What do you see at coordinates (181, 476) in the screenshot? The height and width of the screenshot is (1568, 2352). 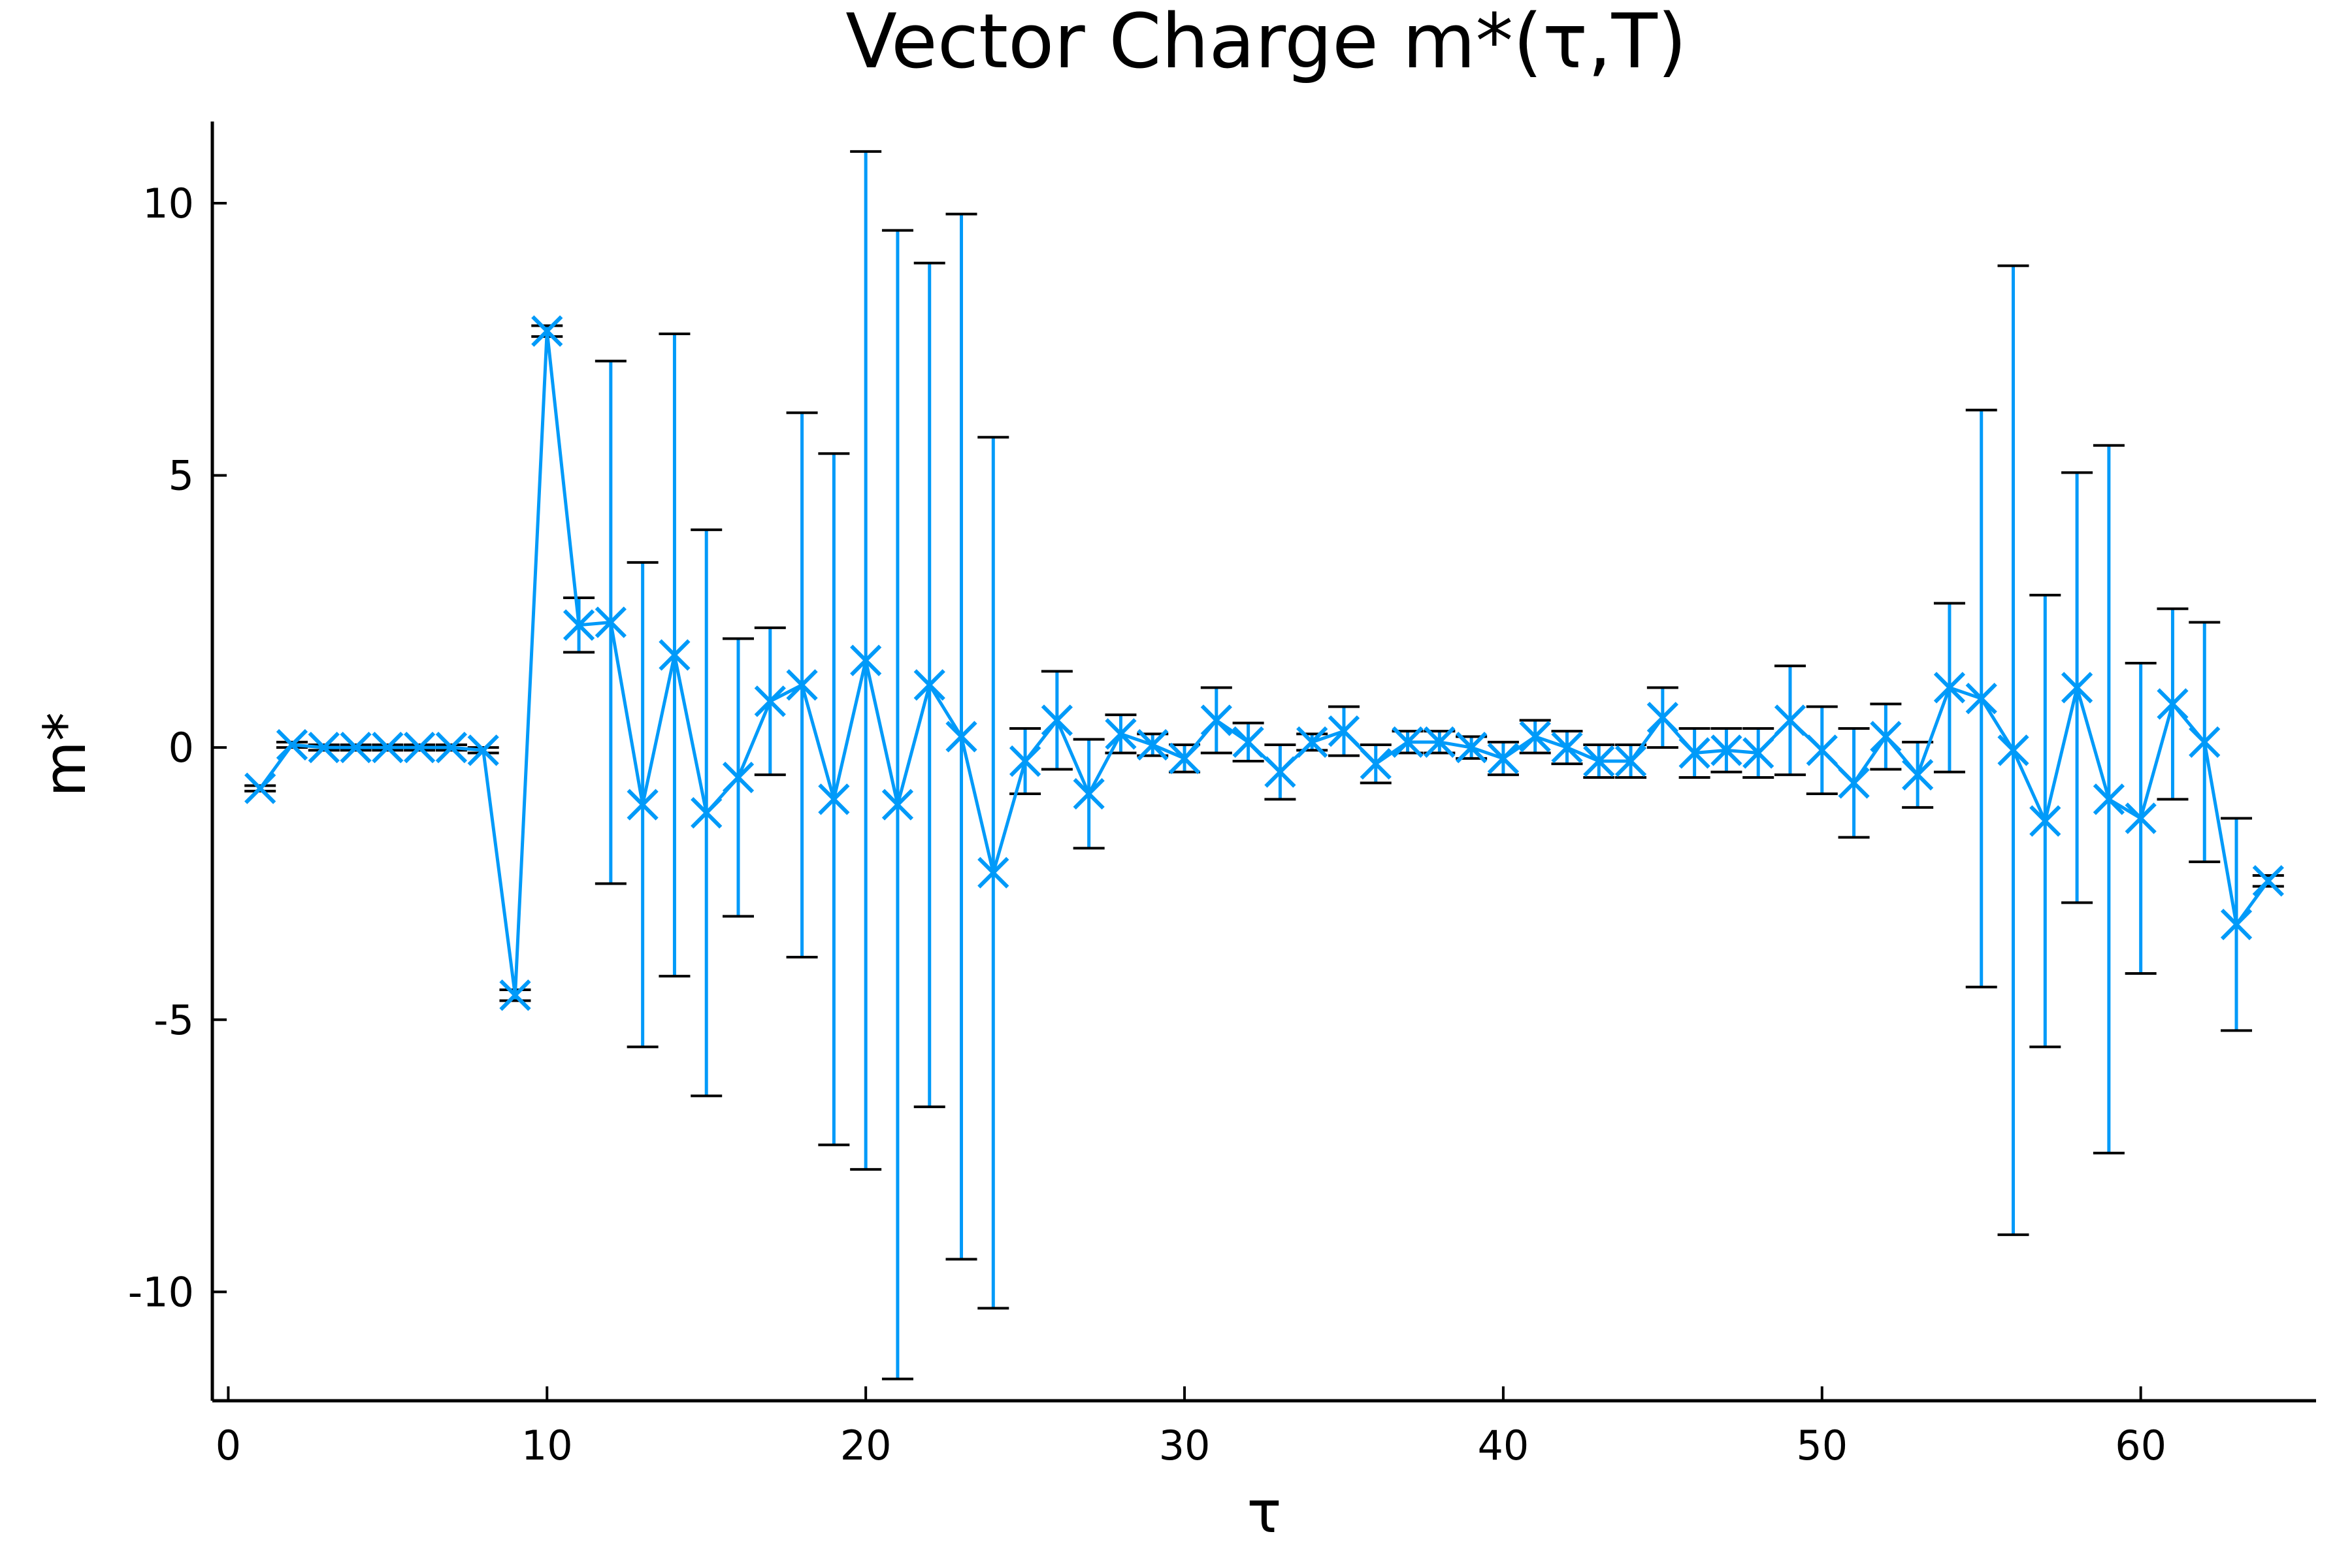 I see `y-tick-label: 5` at bounding box center [181, 476].